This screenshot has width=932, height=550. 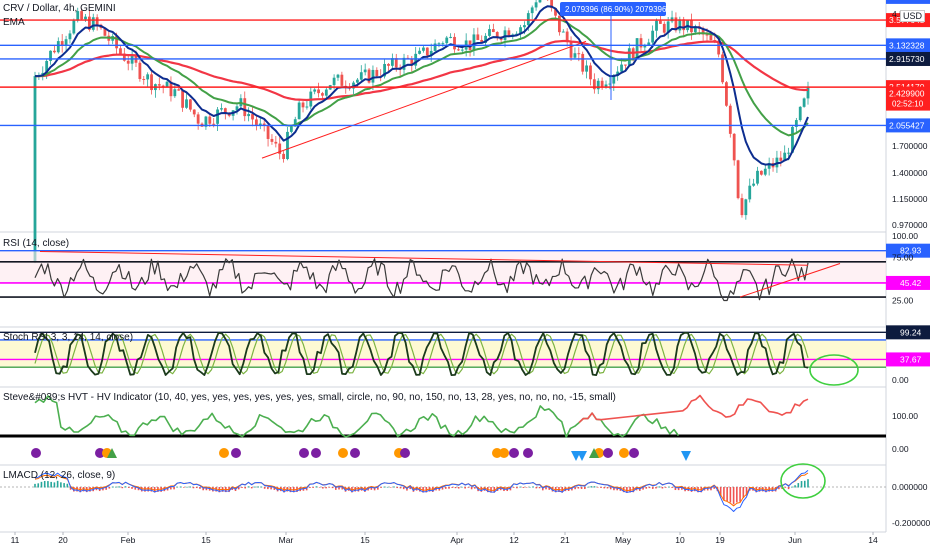 What do you see at coordinates (907, 125) in the screenshot?
I see `level-label: 2.055427` at bounding box center [907, 125].